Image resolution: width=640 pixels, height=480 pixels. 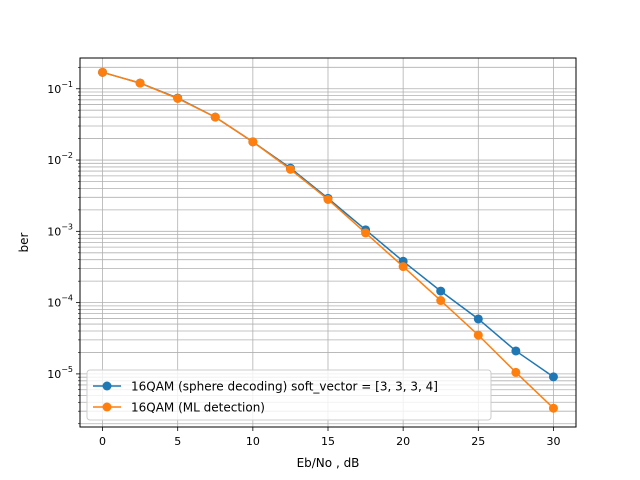 What do you see at coordinates (328, 463) in the screenshot?
I see `x-axis-label: Eb/No , dB` at bounding box center [328, 463].